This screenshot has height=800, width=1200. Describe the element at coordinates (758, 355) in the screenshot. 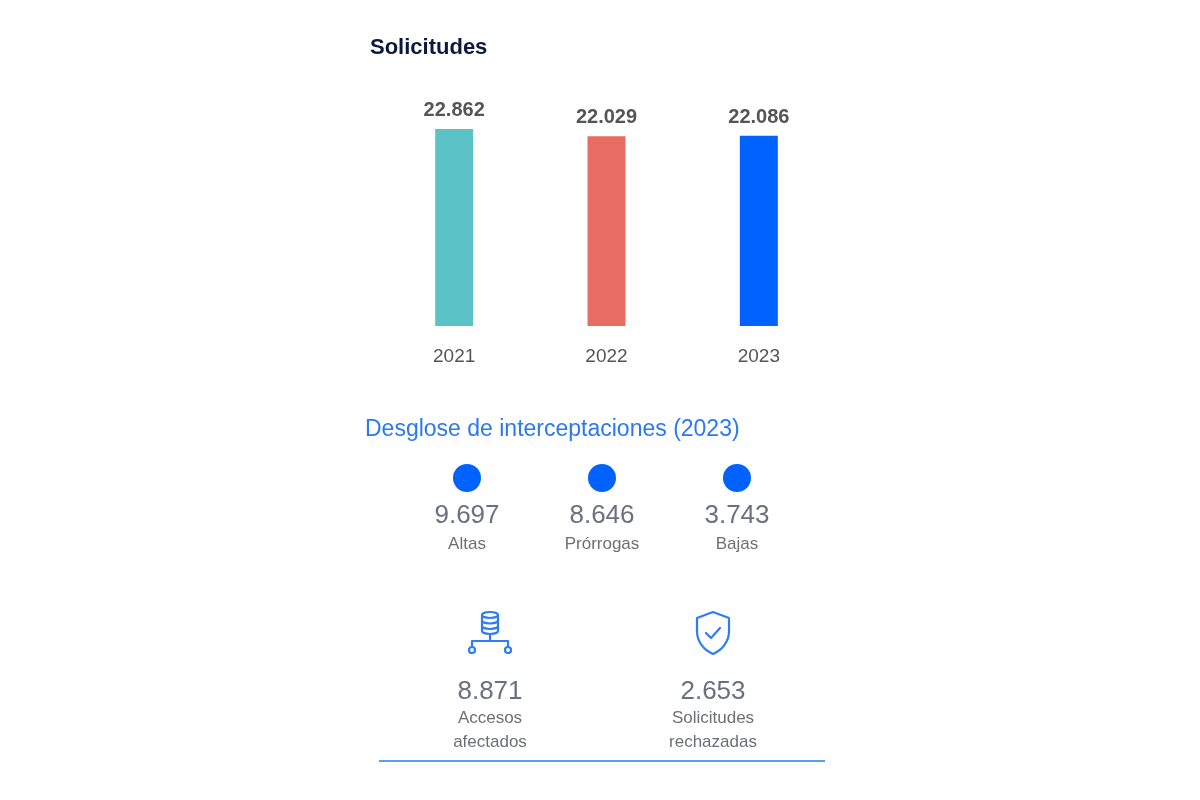

I see `x-tick-label: 2023` at that location.